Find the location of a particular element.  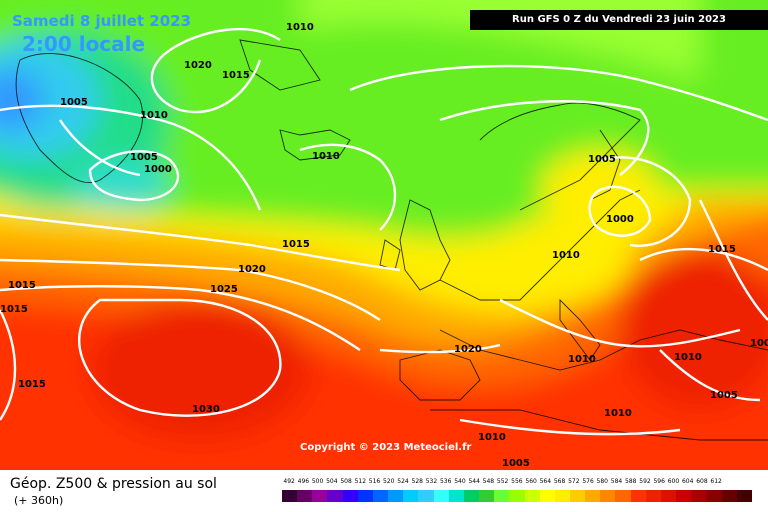

color-scale-label: 532 is located at coordinates (431, 481).